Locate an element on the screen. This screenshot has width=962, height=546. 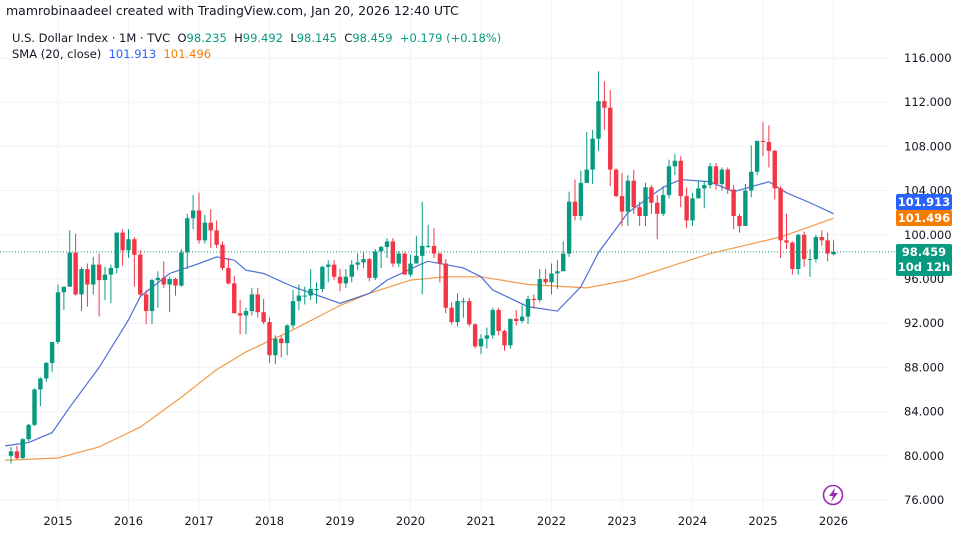
open-value: 98.235 is located at coordinates (206, 38).